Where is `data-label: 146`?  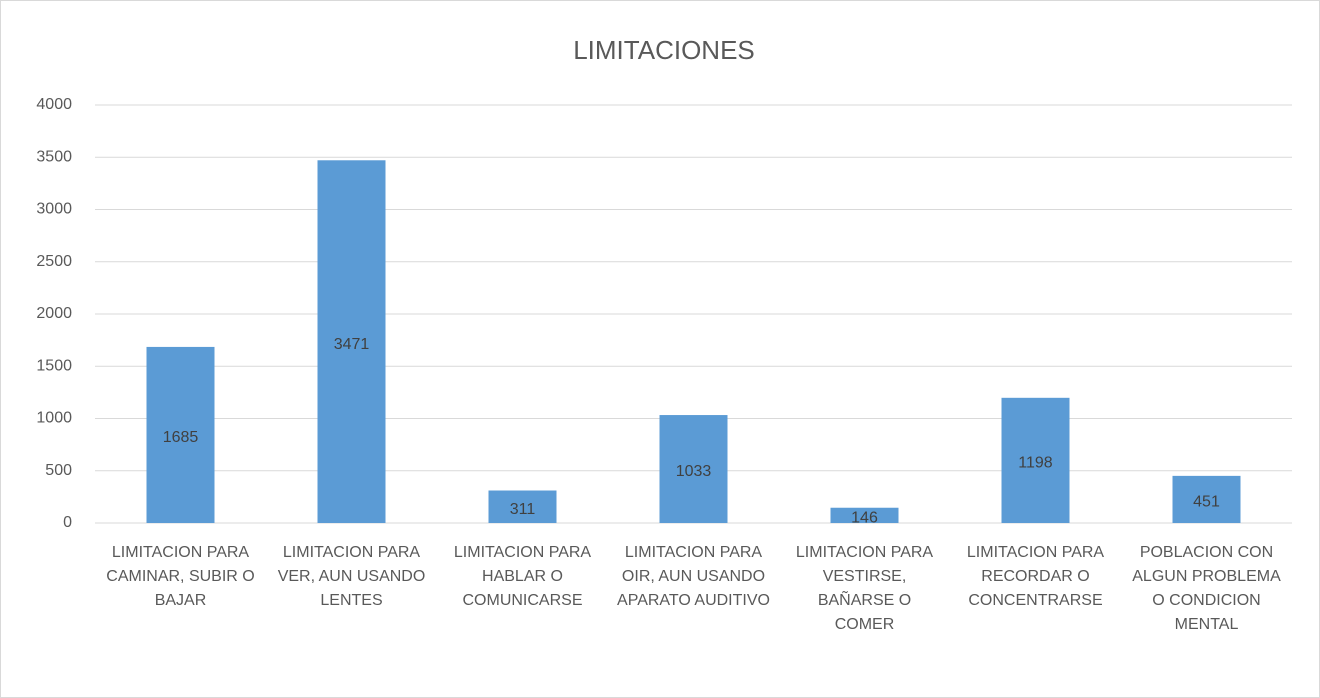
data-label: 146 is located at coordinates (864, 518).